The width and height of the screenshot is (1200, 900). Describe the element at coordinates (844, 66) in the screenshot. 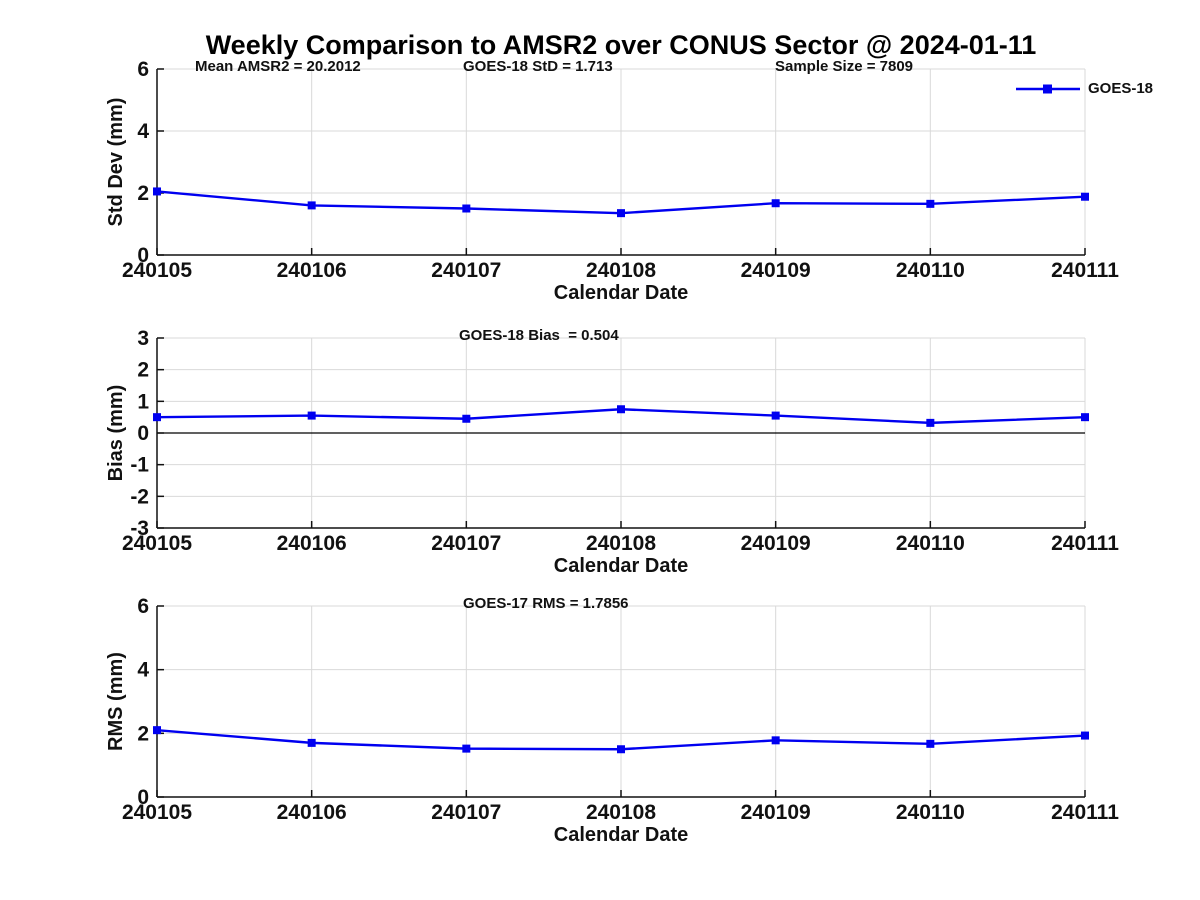

I see `annotation-sample-size: Sample Size = 7809` at that location.